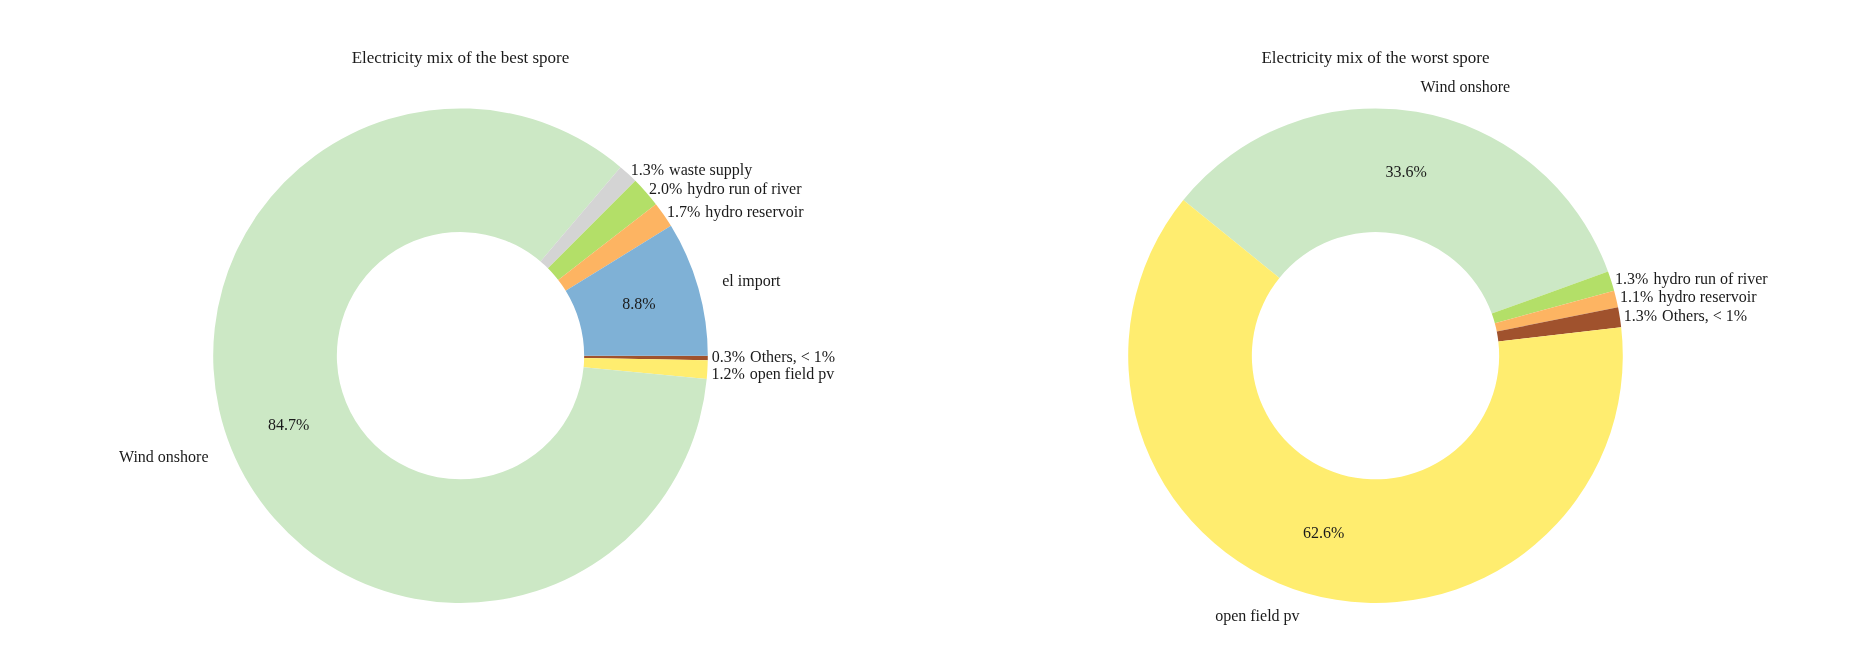  I want to click on data-label: 1.7%, so click(684, 211).